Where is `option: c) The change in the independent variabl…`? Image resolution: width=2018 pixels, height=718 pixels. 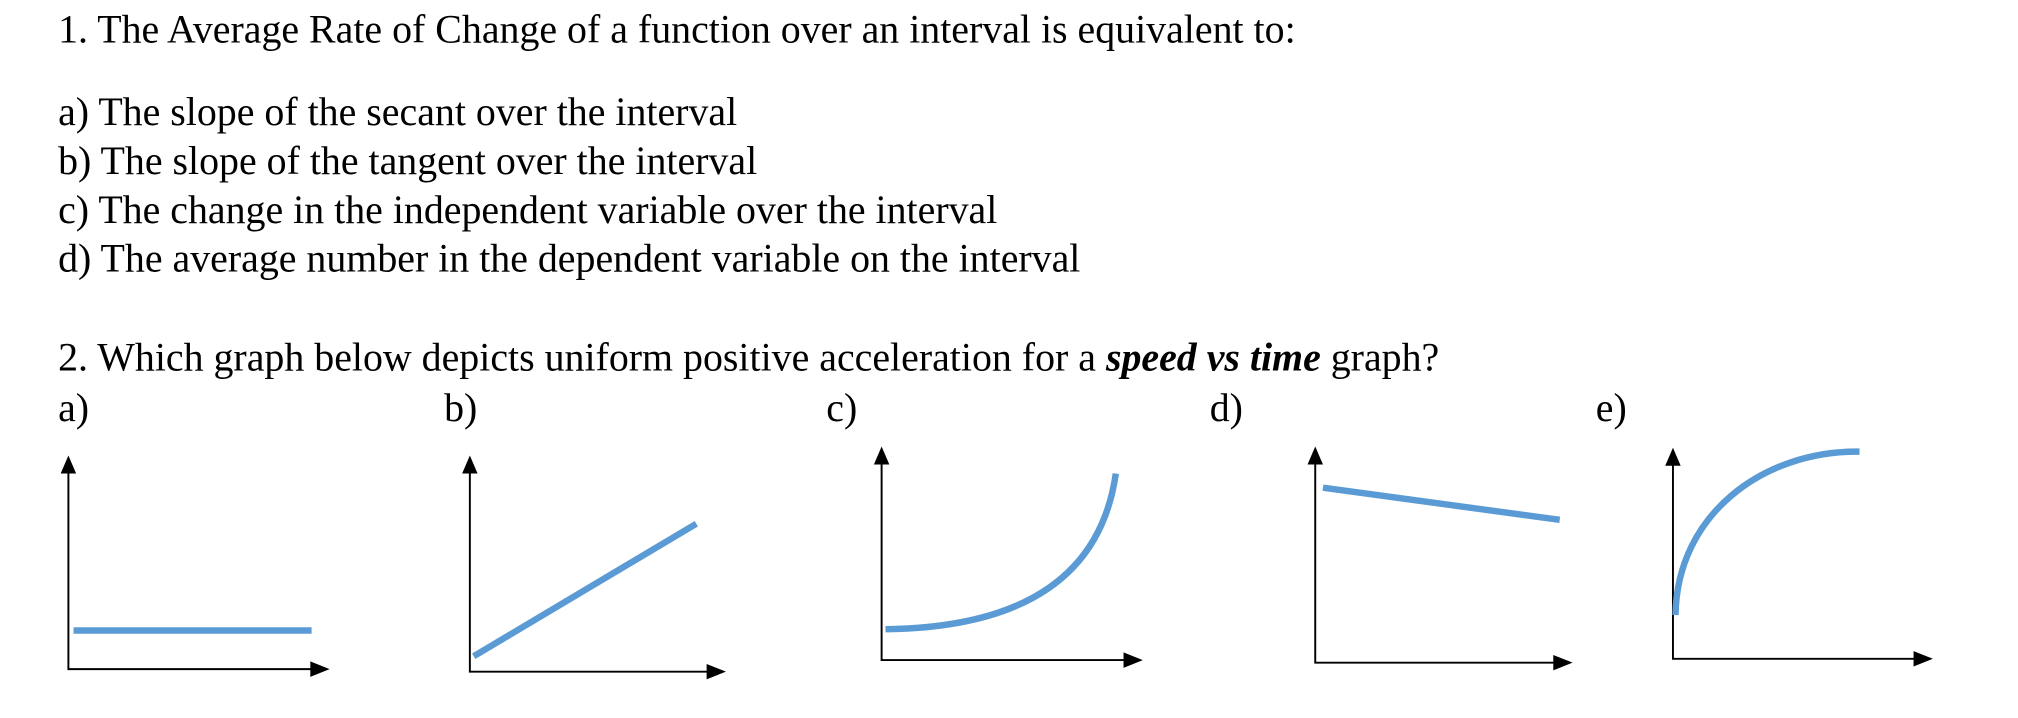
option: c) The change in the independent variabl… is located at coordinates (527, 209).